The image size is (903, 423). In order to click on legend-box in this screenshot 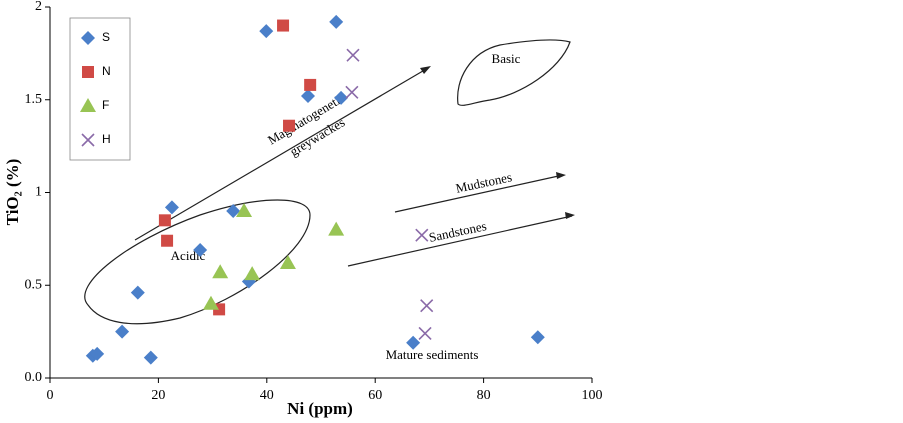, I will do `click(100, 89)`.